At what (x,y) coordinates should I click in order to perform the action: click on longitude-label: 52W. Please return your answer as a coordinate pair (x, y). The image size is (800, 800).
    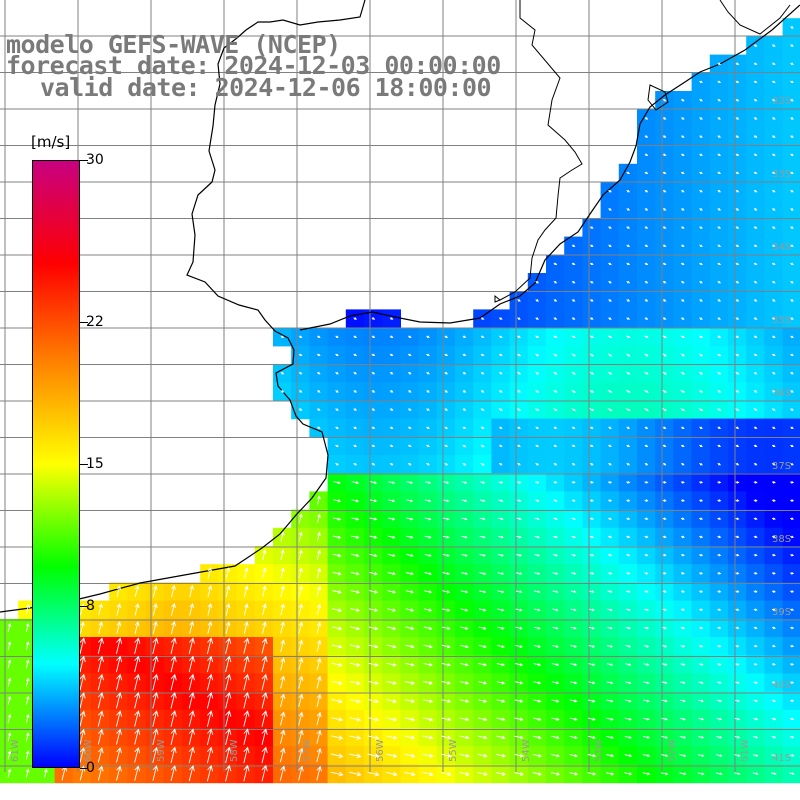
    Looking at the image, I should click on (672, 750).